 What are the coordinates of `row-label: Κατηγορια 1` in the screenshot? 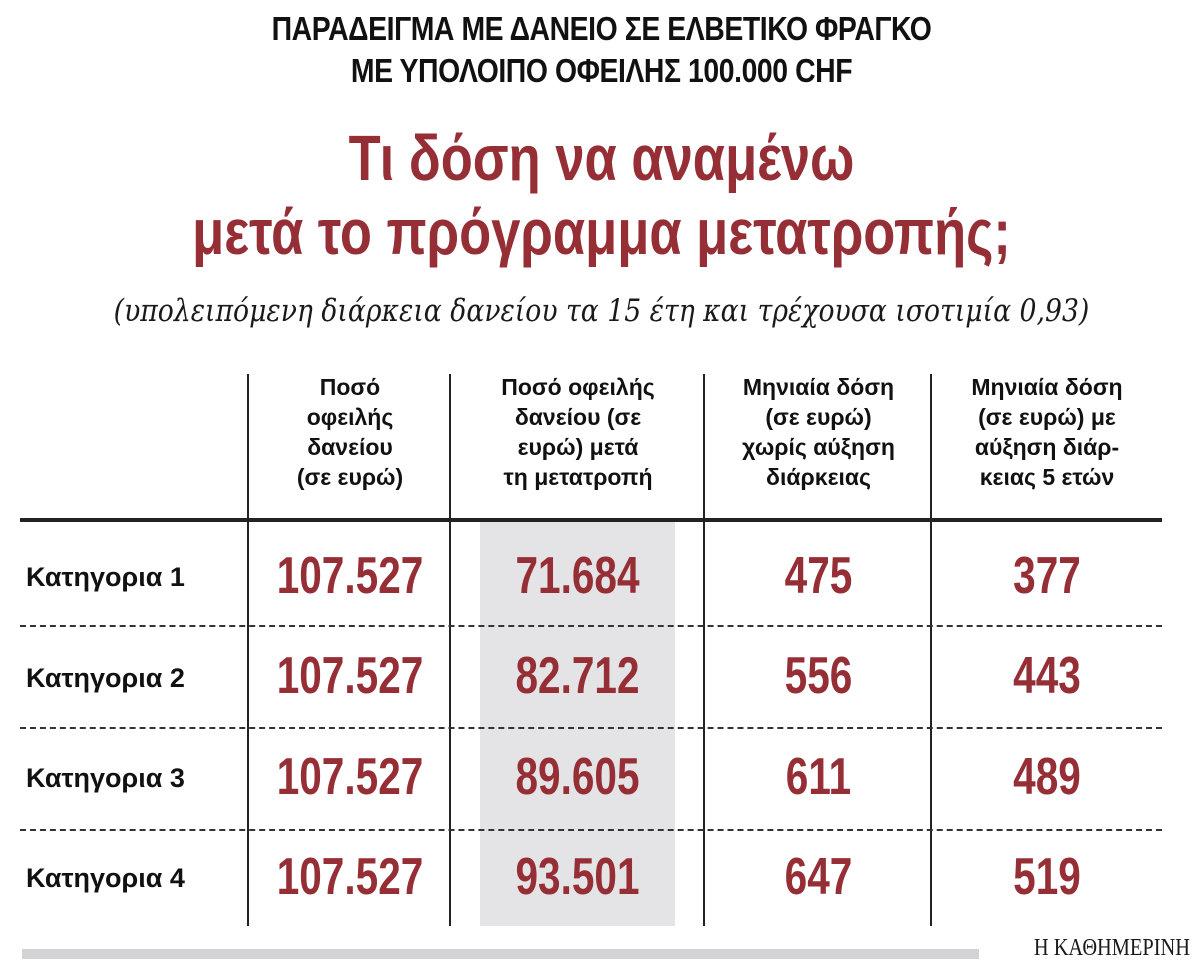 It's located at (105, 577).